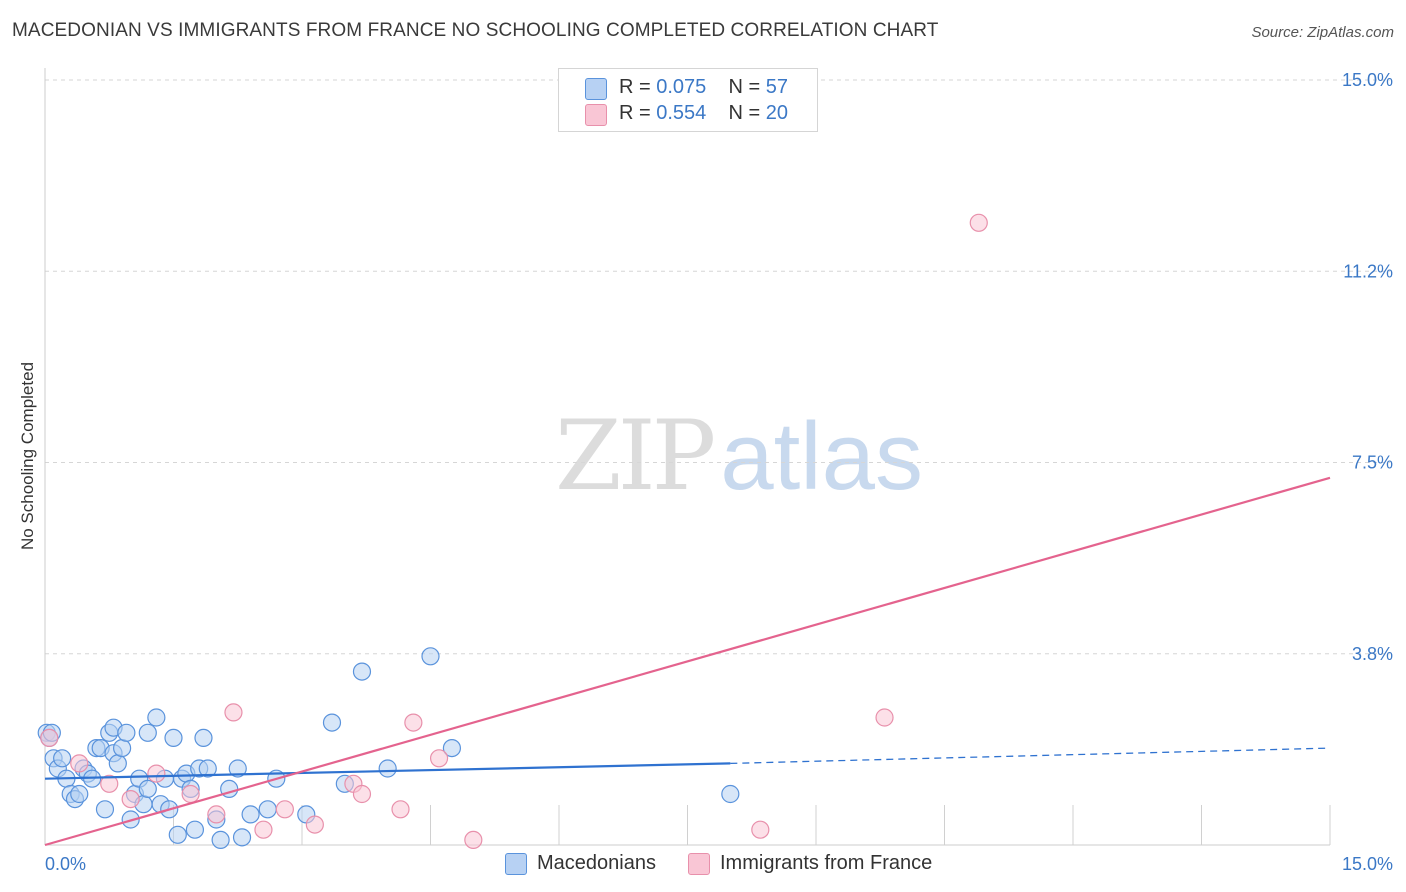  Describe the element at coordinates (1368, 271) in the screenshot. I see `y-tick-label: 11.2%` at that location.